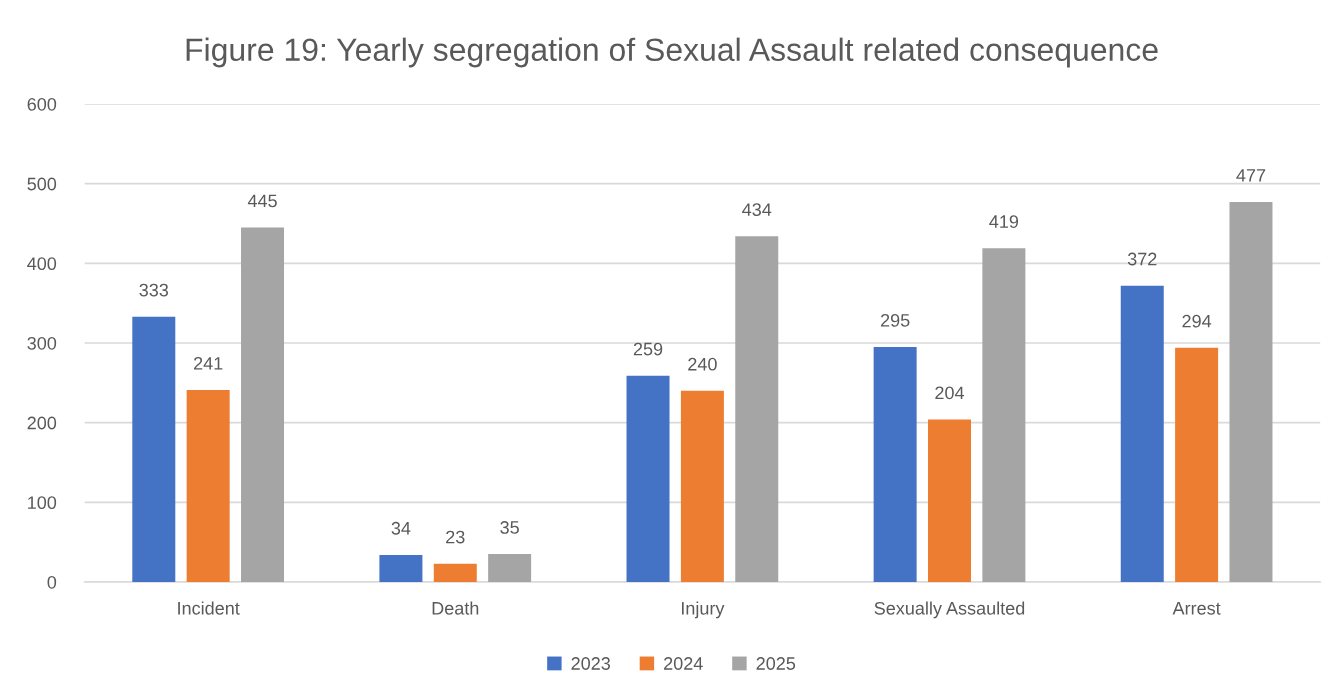 The image size is (1343, 700). I want to click on data-label: 295, so click(895, 320).